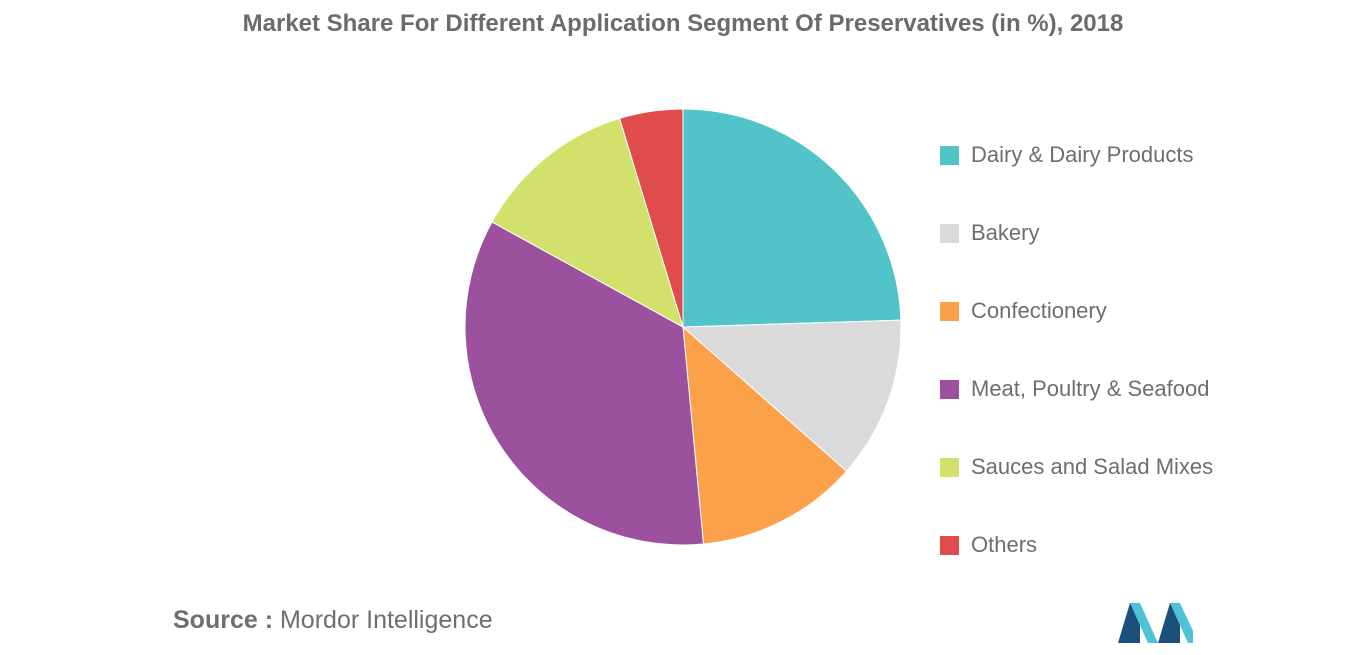 This screenshot has height=655, width=1366. I want to click on pie-slice-dairy-dairy-products, so click(792, 218).